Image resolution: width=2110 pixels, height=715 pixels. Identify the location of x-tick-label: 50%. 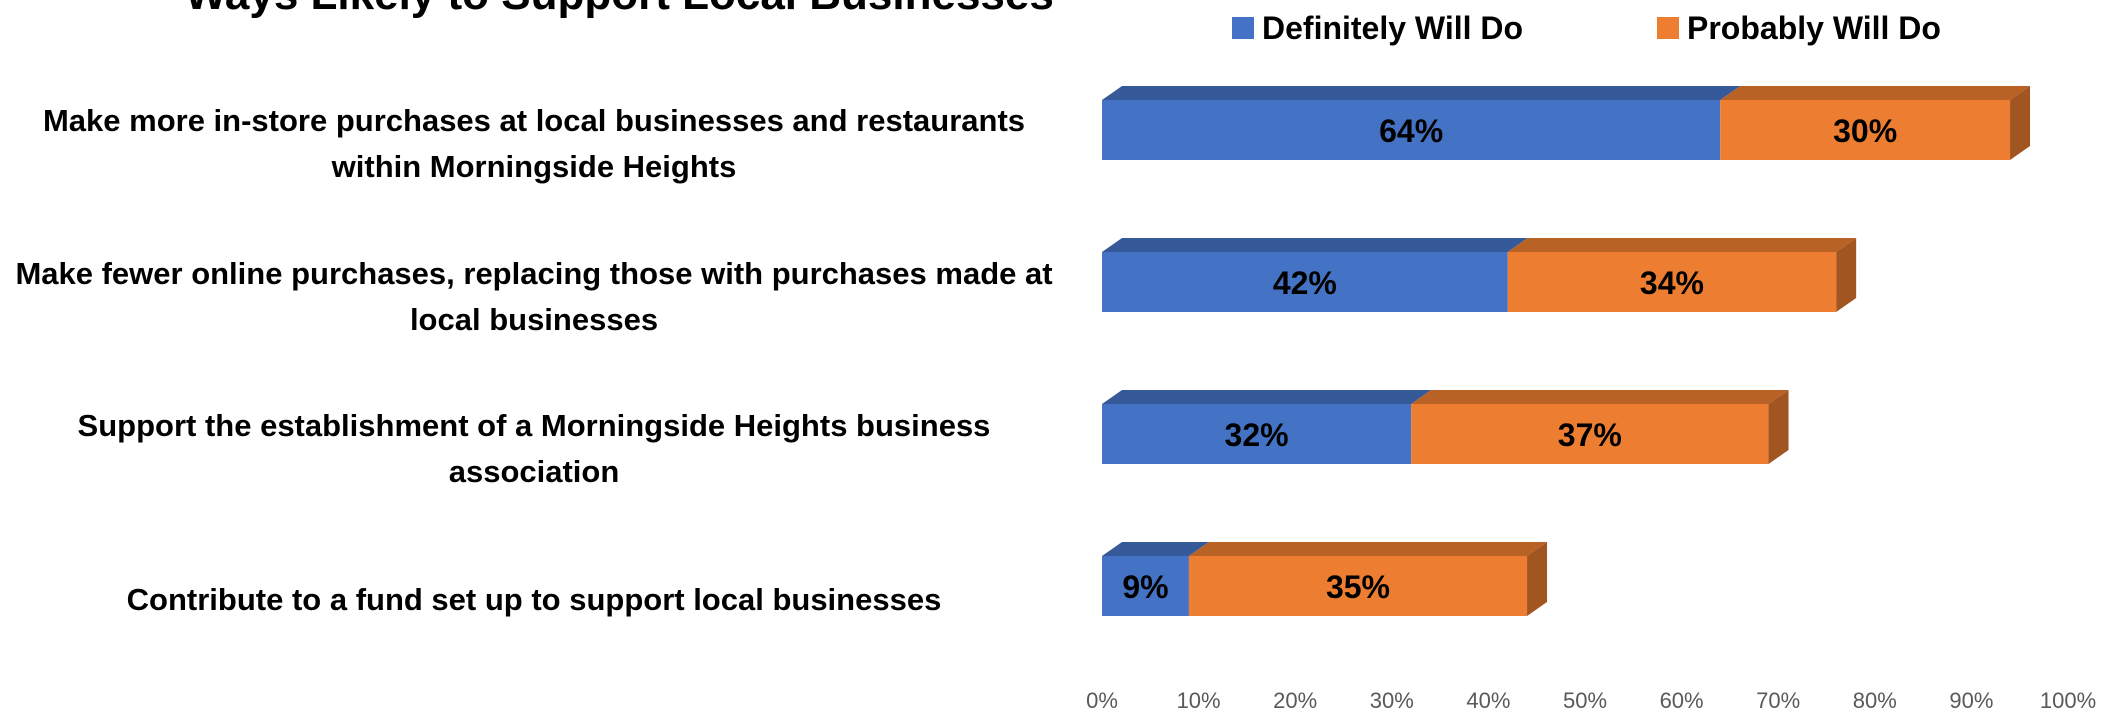
(1585, 700).